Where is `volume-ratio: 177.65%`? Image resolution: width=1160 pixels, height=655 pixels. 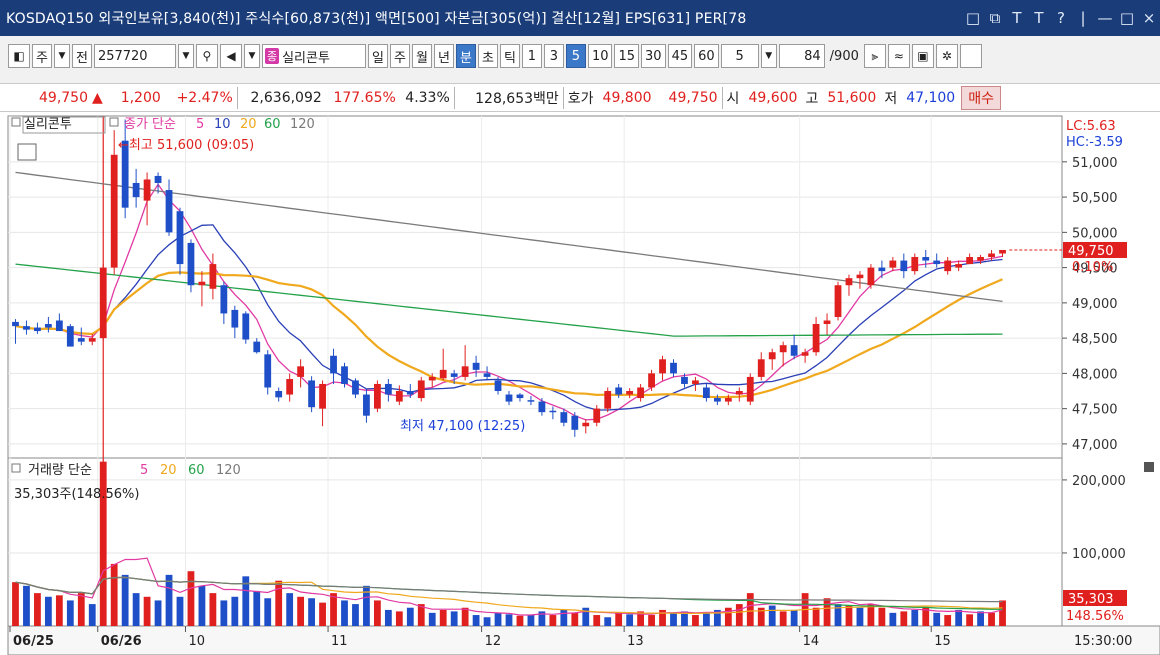
volume-ratio: 177.65% is located at coordinates (364, 97).